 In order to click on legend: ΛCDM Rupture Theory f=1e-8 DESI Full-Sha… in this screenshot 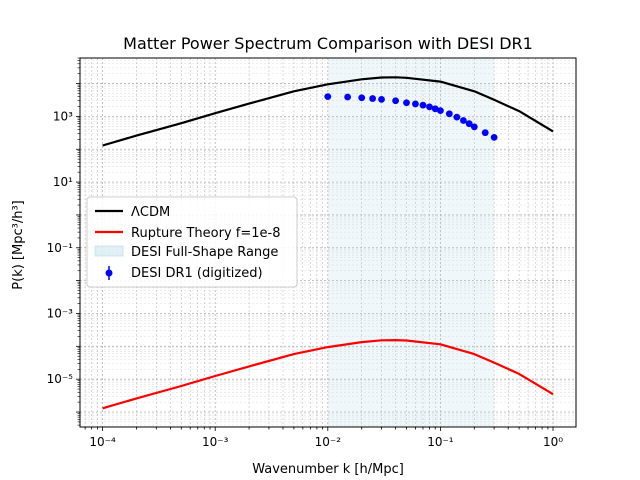, I will do `click(192, 242)`.